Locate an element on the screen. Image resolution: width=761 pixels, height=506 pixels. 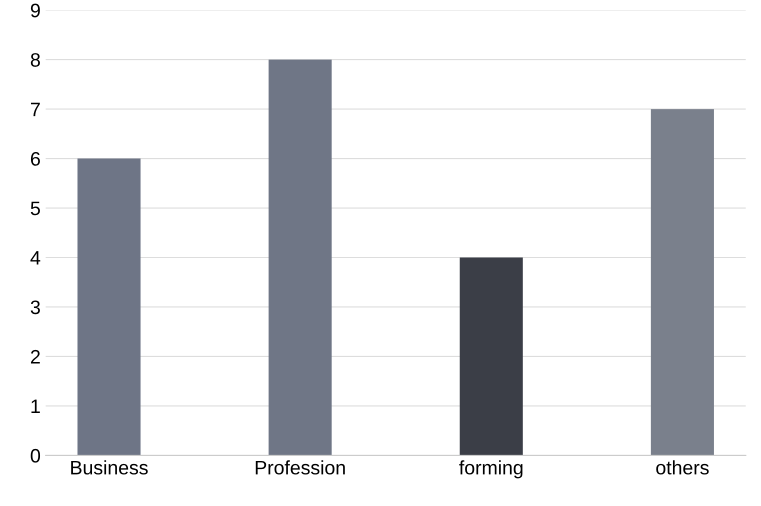
x-tick-label: forming is located at coordinates (490, 469).